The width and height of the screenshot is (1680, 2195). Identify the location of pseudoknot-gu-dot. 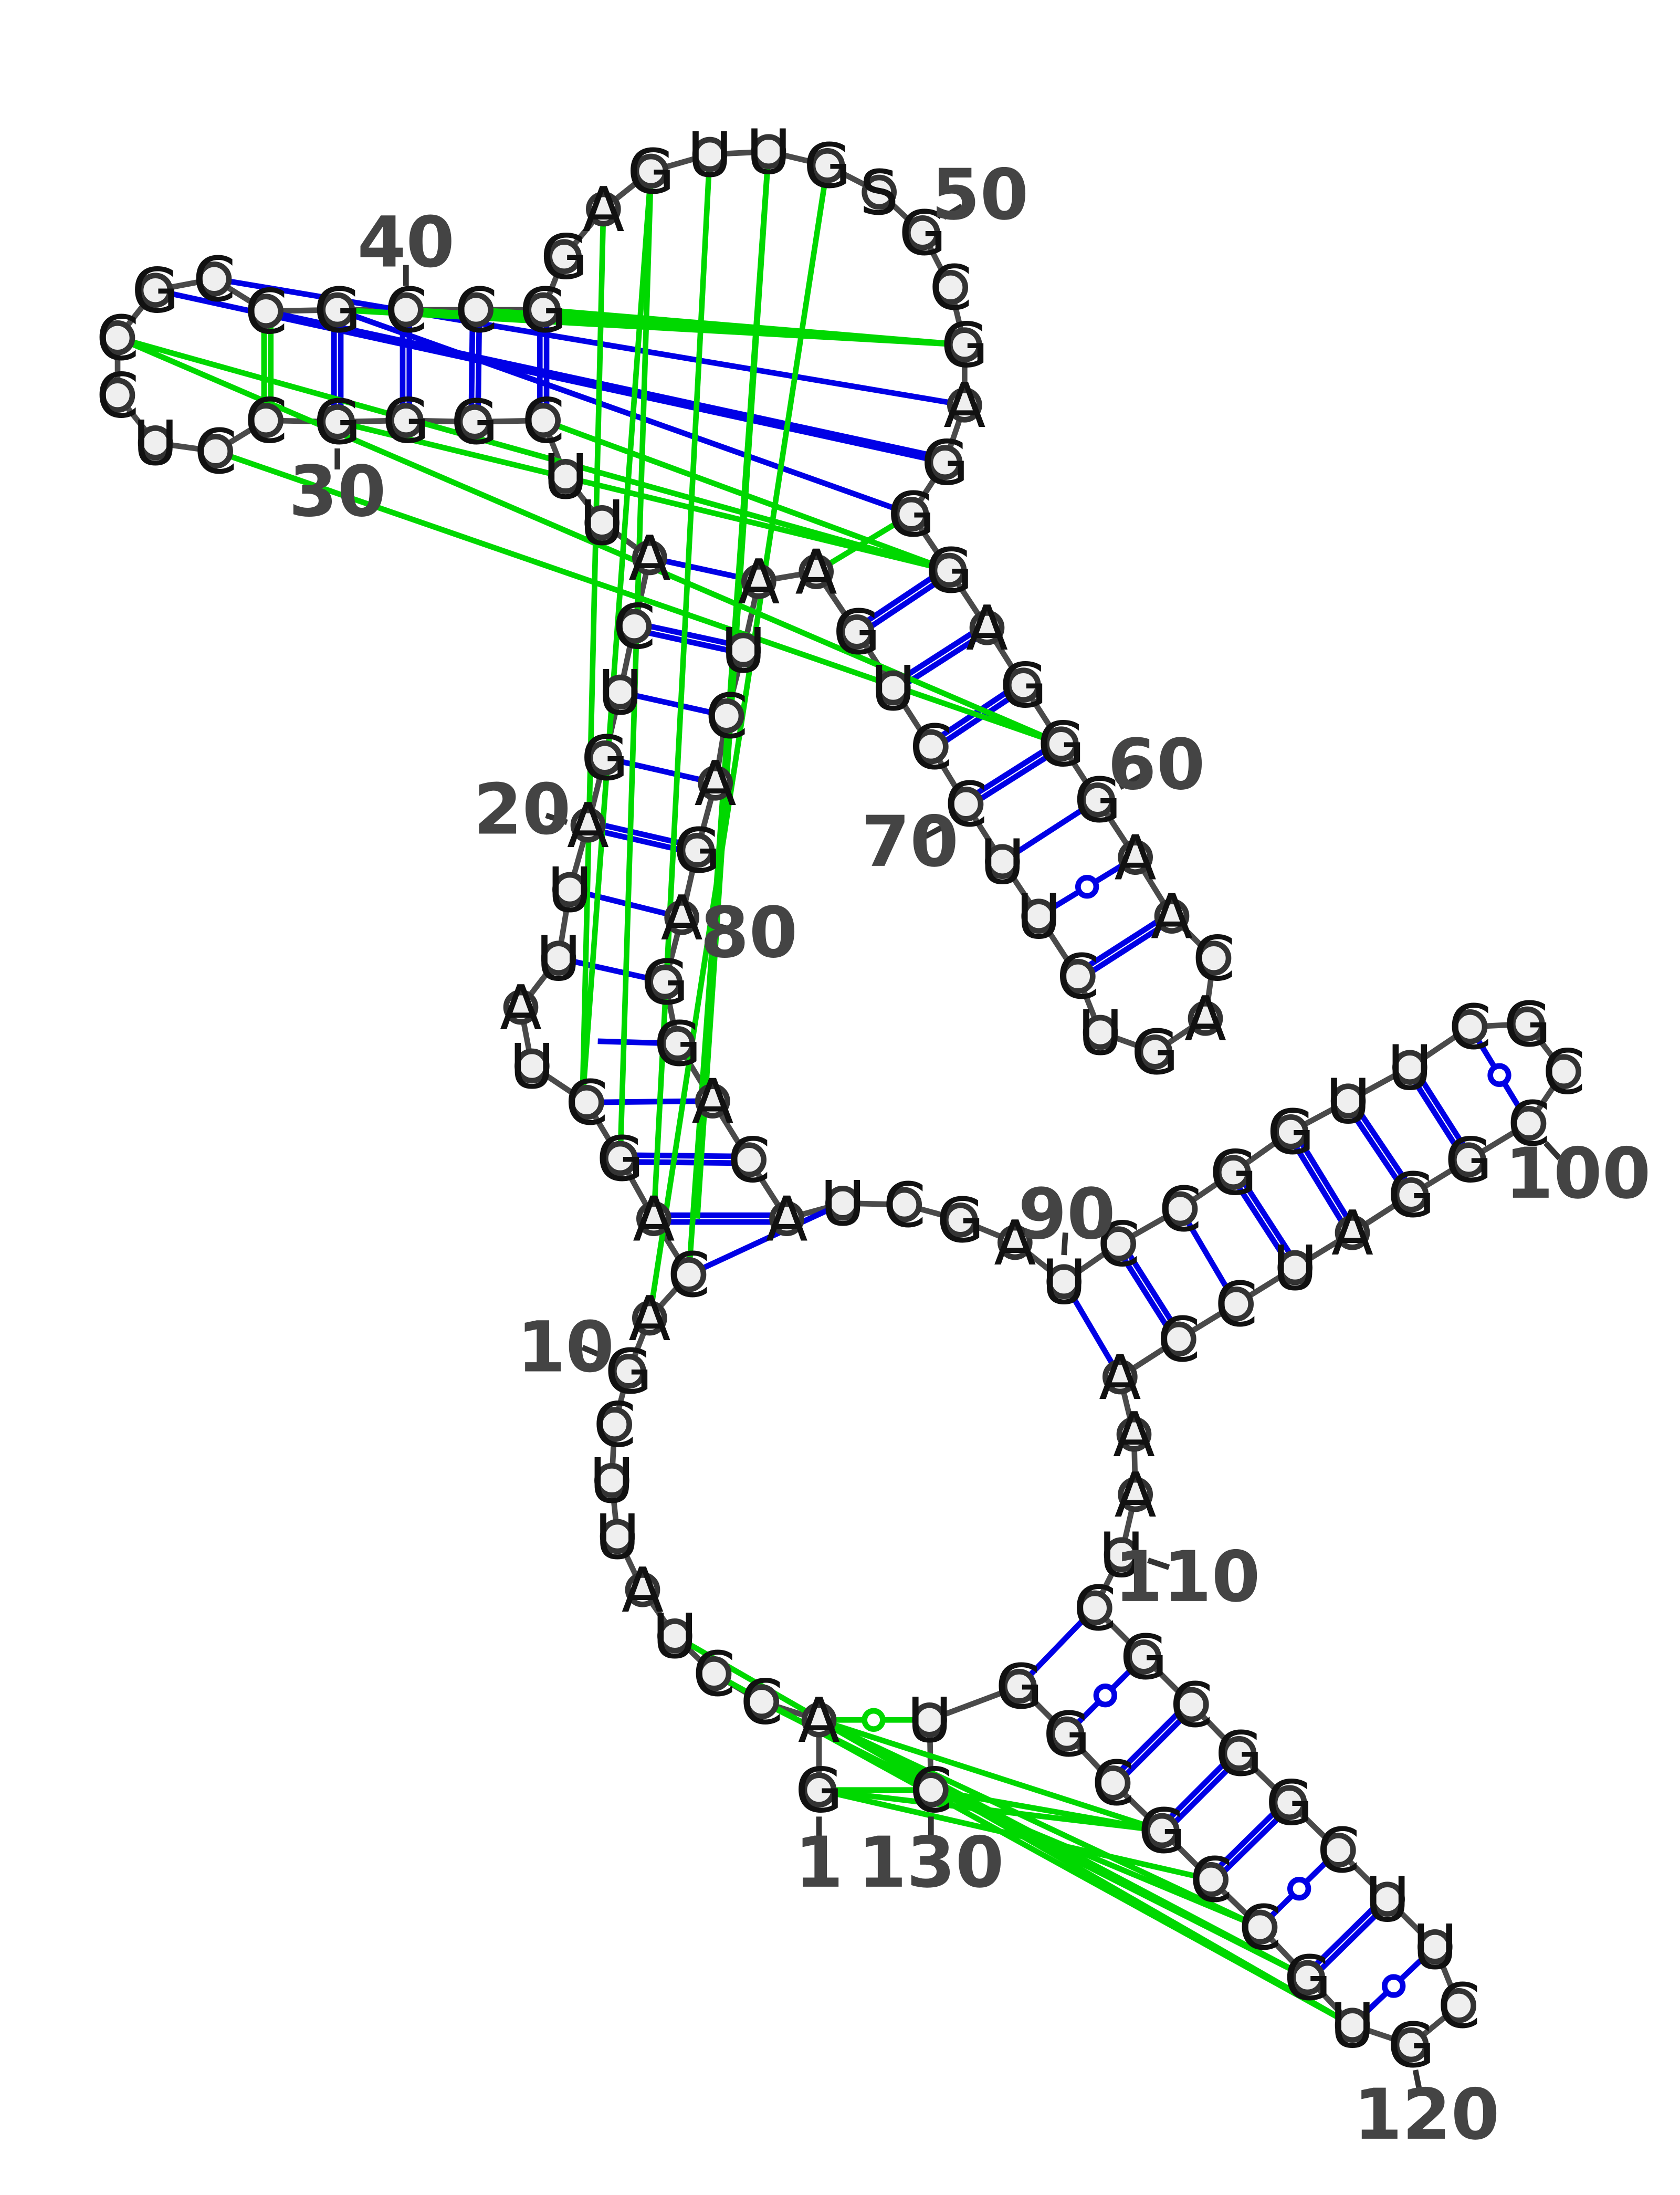
(874, 1720).